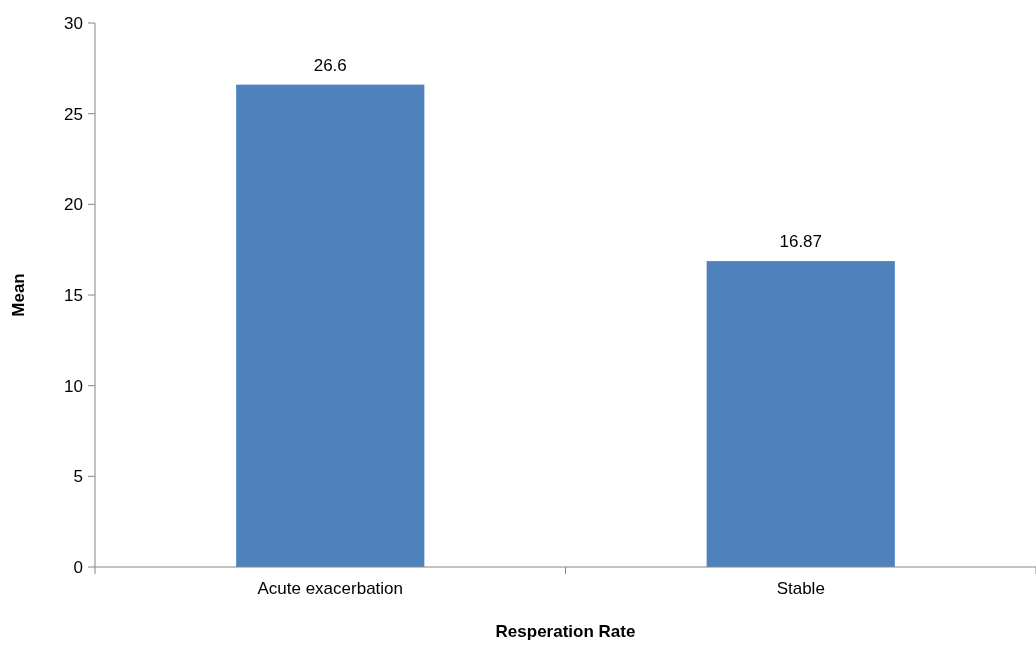  Describe the element at coordinates (18, 295) in the screenshot. I see `y-axis-title: Mean` at that location.